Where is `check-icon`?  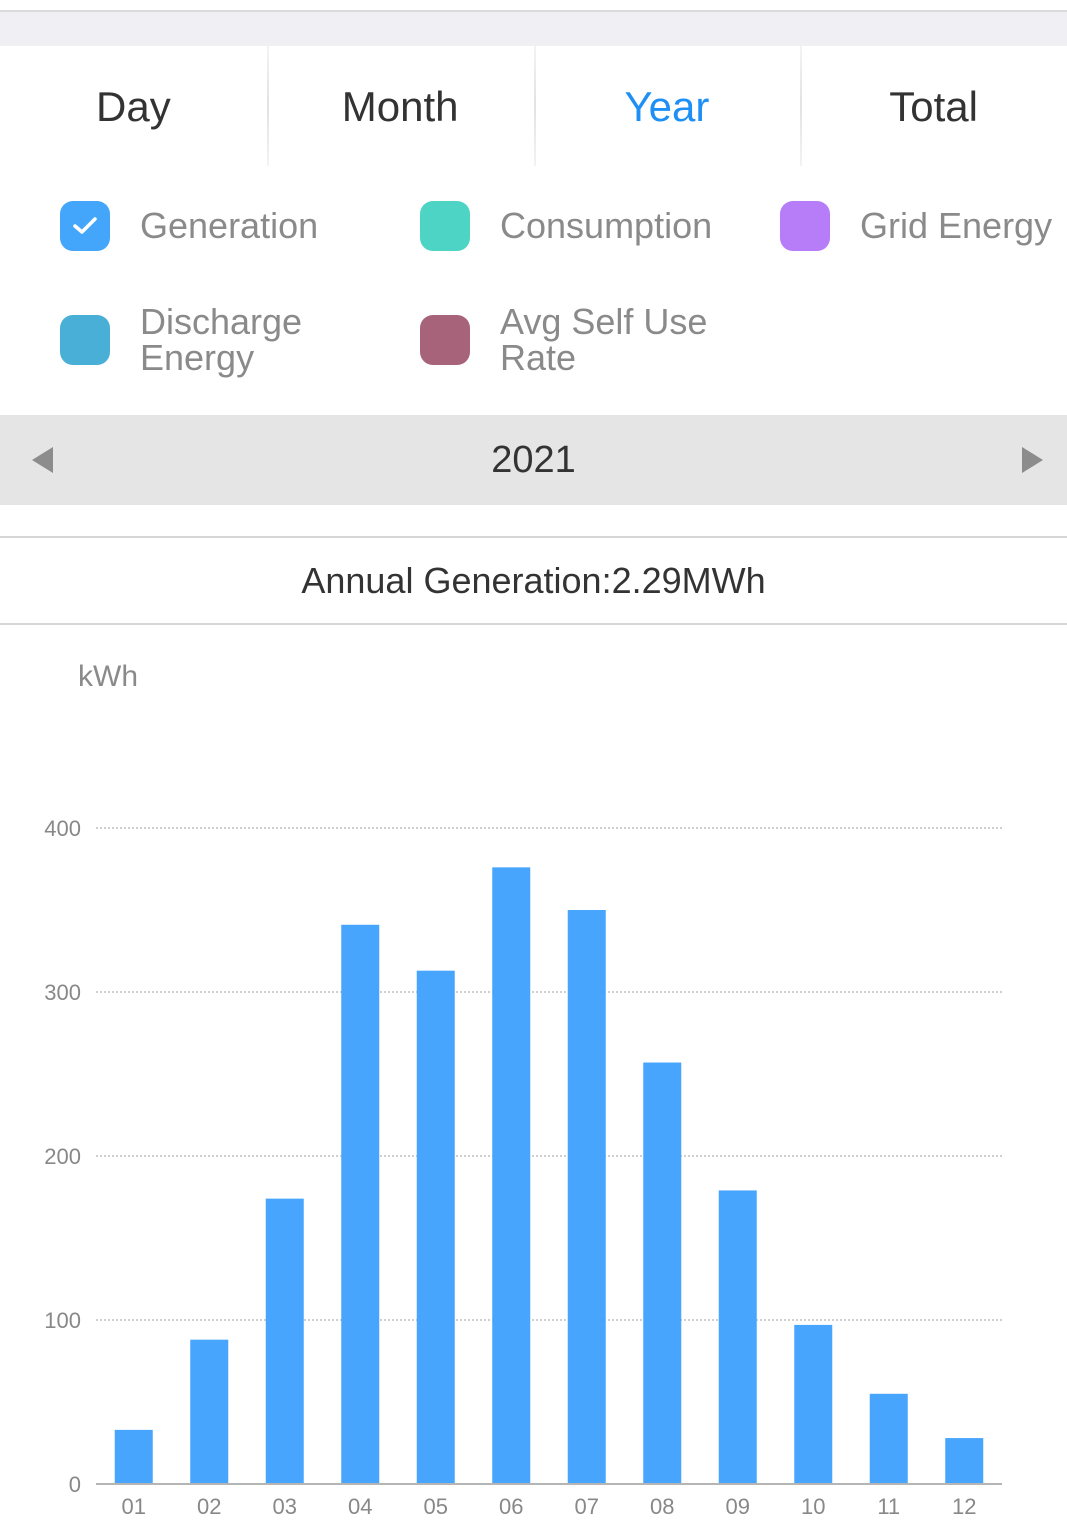 check-icon is located at coordinates (85, 225).